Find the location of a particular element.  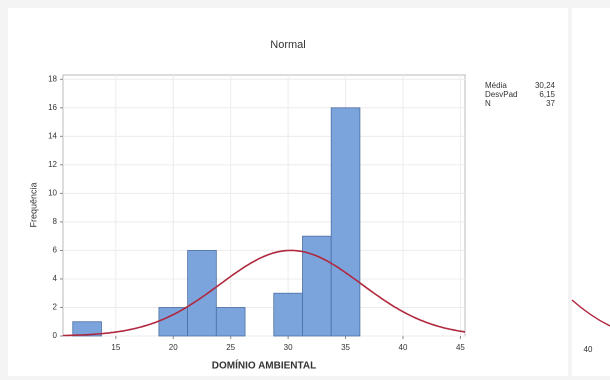

stat-label: DesvPad is located at coordinates (501, 94).